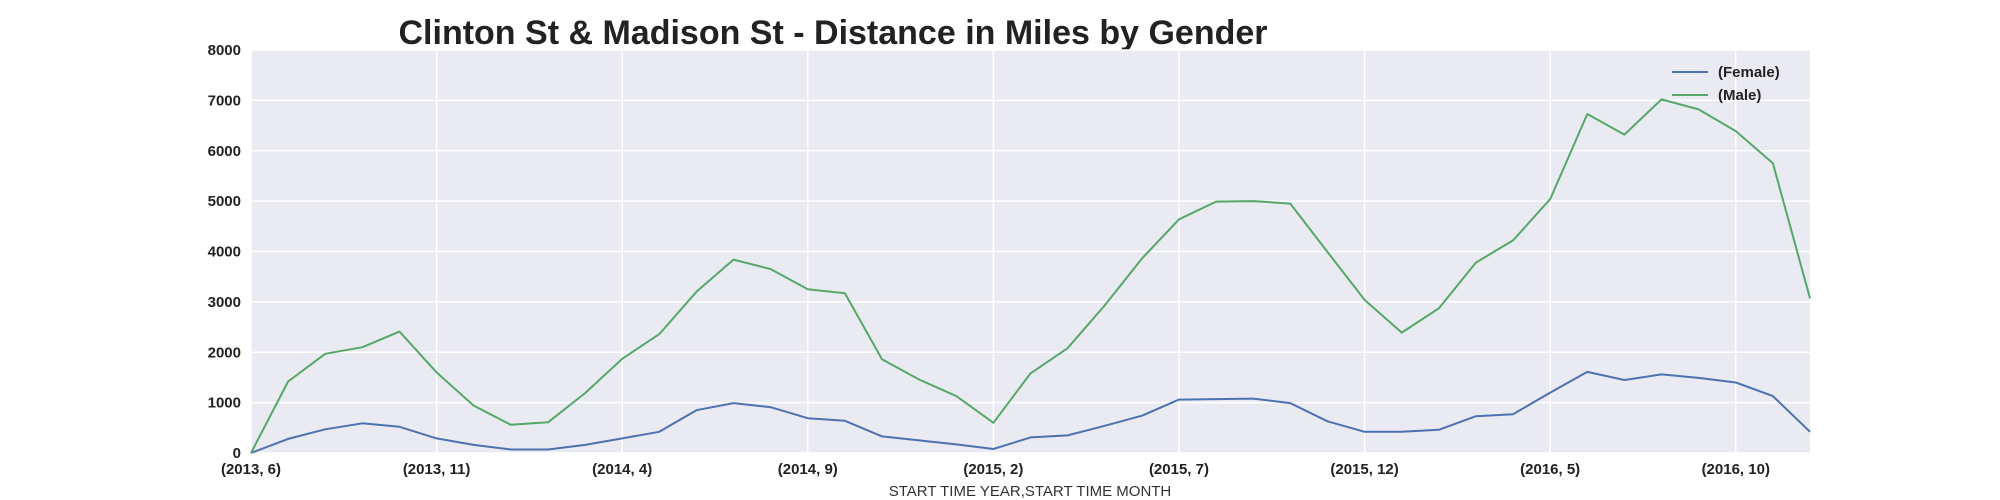 This screenshot has width=2000, height=500. What do you see at coordinates (1726, 84) in the screenshot?
I see `legend: (Female) (Male)` at bounding box center [1726, 84].